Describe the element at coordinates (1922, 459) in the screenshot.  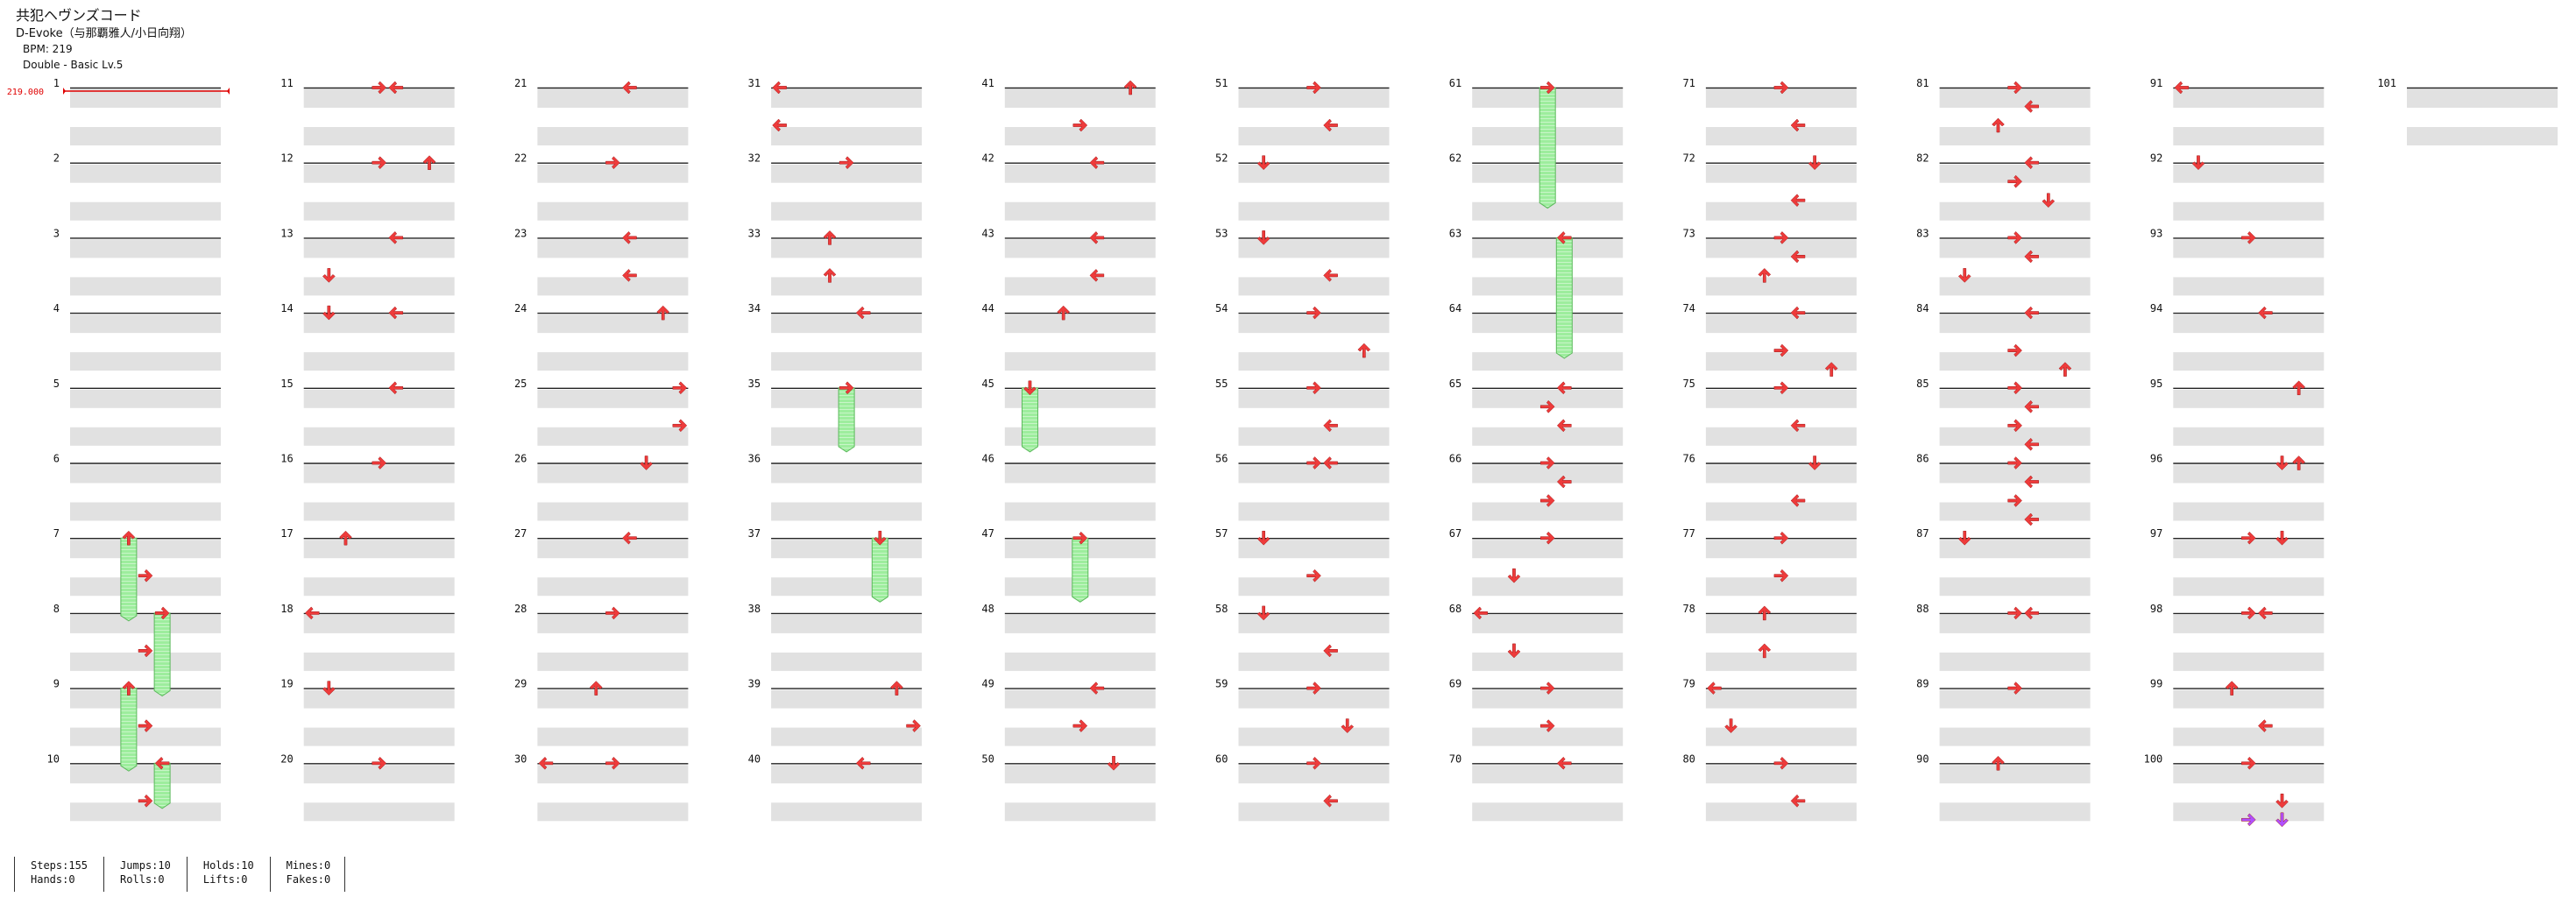
I see `measure-number: 86` at that location.